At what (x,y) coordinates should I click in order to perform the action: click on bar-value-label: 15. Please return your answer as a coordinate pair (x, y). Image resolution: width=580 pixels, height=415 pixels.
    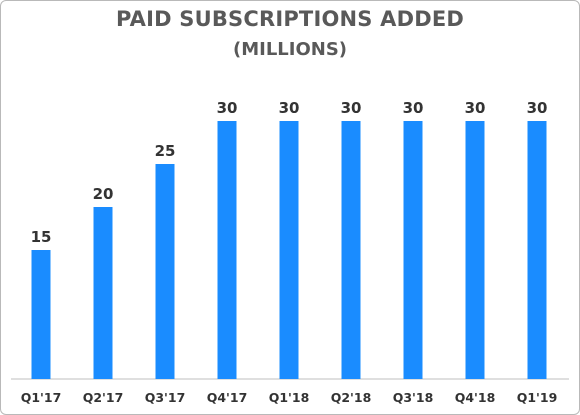
    Looking at the image, I should click on (41, 237).